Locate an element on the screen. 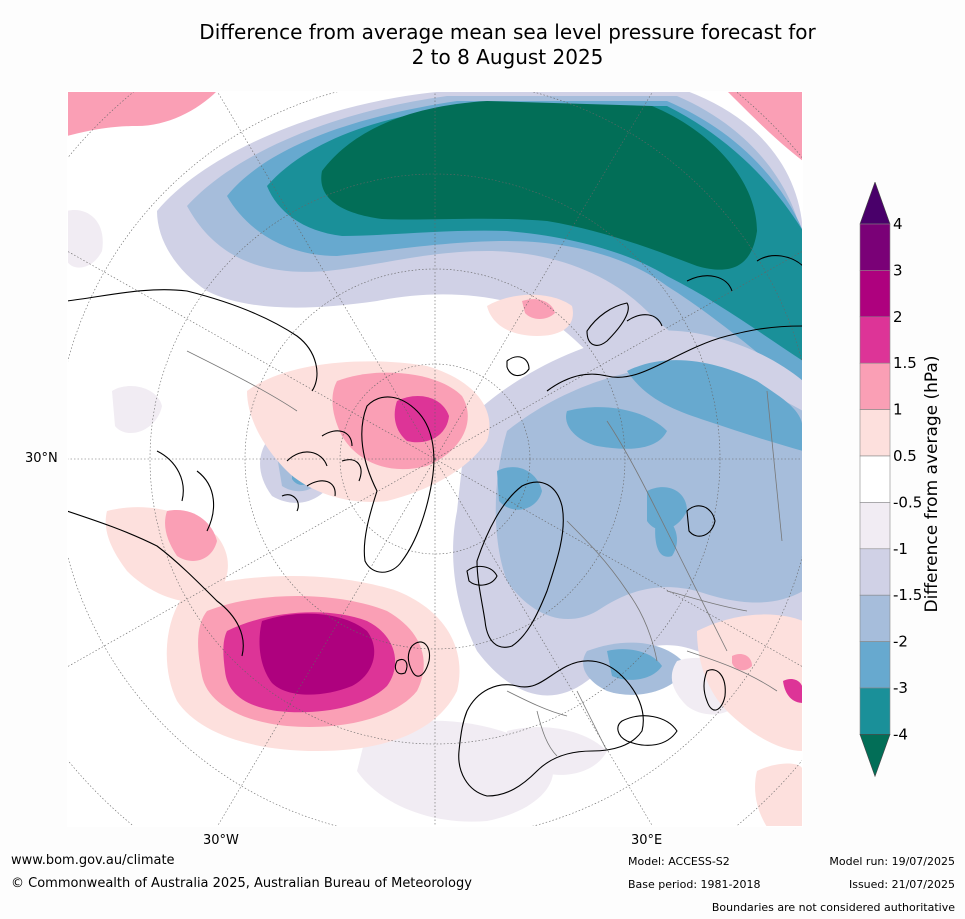 The width and height of the screenshot is (965, 919). model-text: Model: ACCESS-S2 is located at coordinates (679, 861).